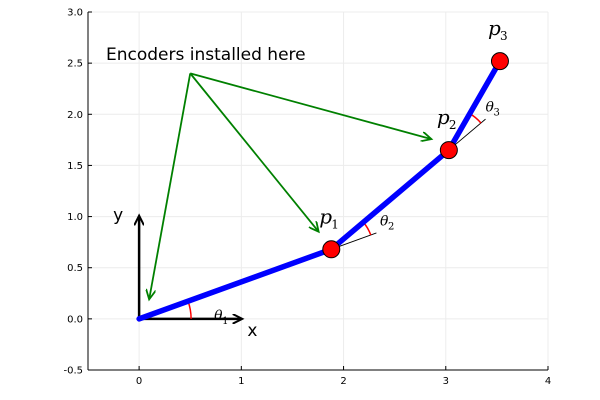 Image resolution: width=600 pixels, height=400 pixels. What do you see at coordinates (206, 55) in the screenshot?
I see `annotation-text: Encoders installed here` at bounding box center [206, 55].